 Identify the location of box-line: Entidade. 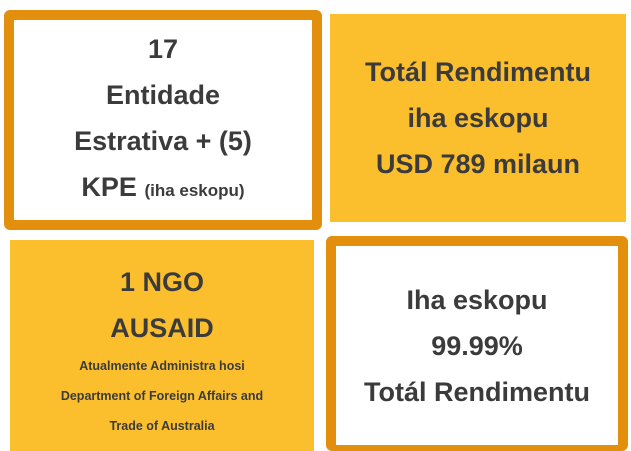
(162, 95).